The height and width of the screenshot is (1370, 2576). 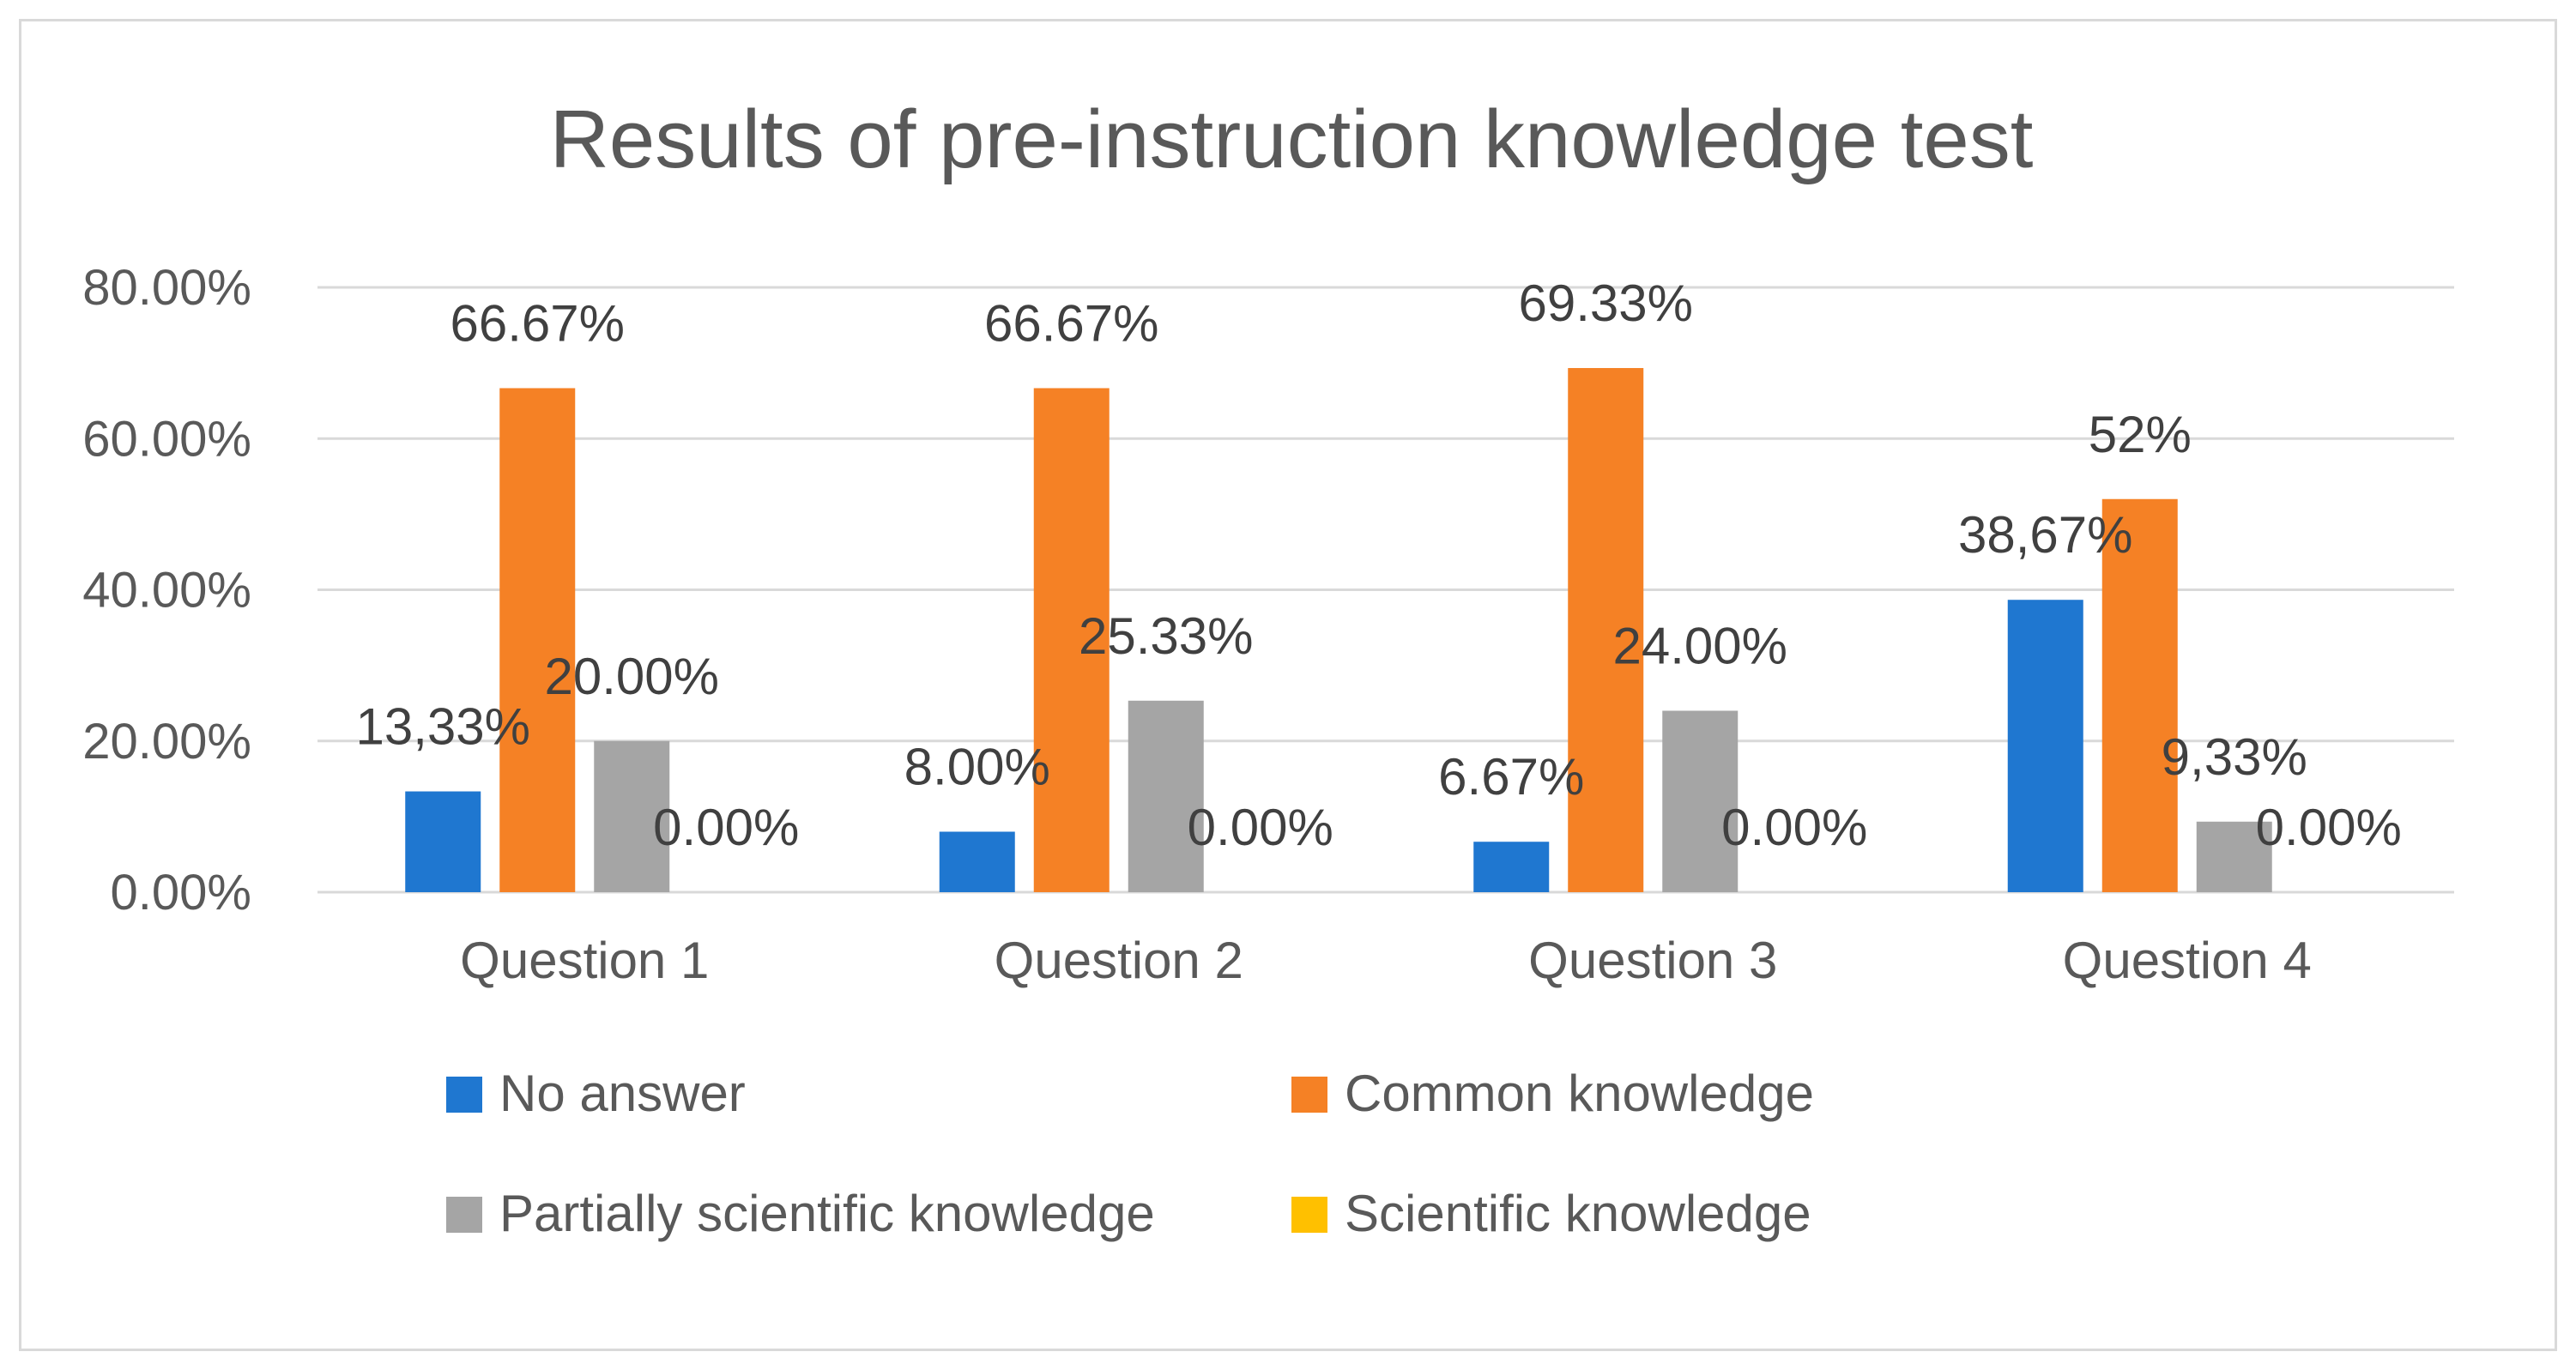 What do you see at coordinates (2234, 757) in the screenshot?
I see `data-label: 9,33%` at bounding box center [2234, 757].